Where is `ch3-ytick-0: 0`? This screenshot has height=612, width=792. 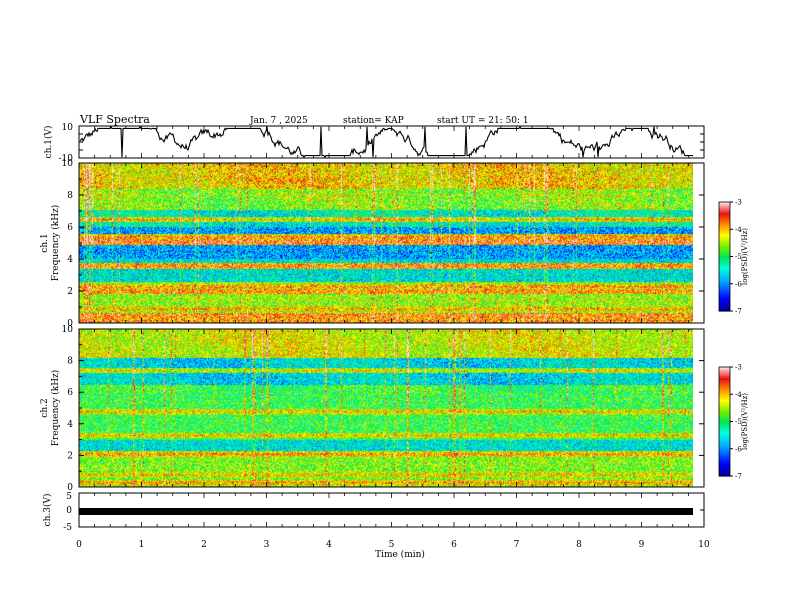 ch3-ytick-0: 0 is located at coordinates (69, 511).